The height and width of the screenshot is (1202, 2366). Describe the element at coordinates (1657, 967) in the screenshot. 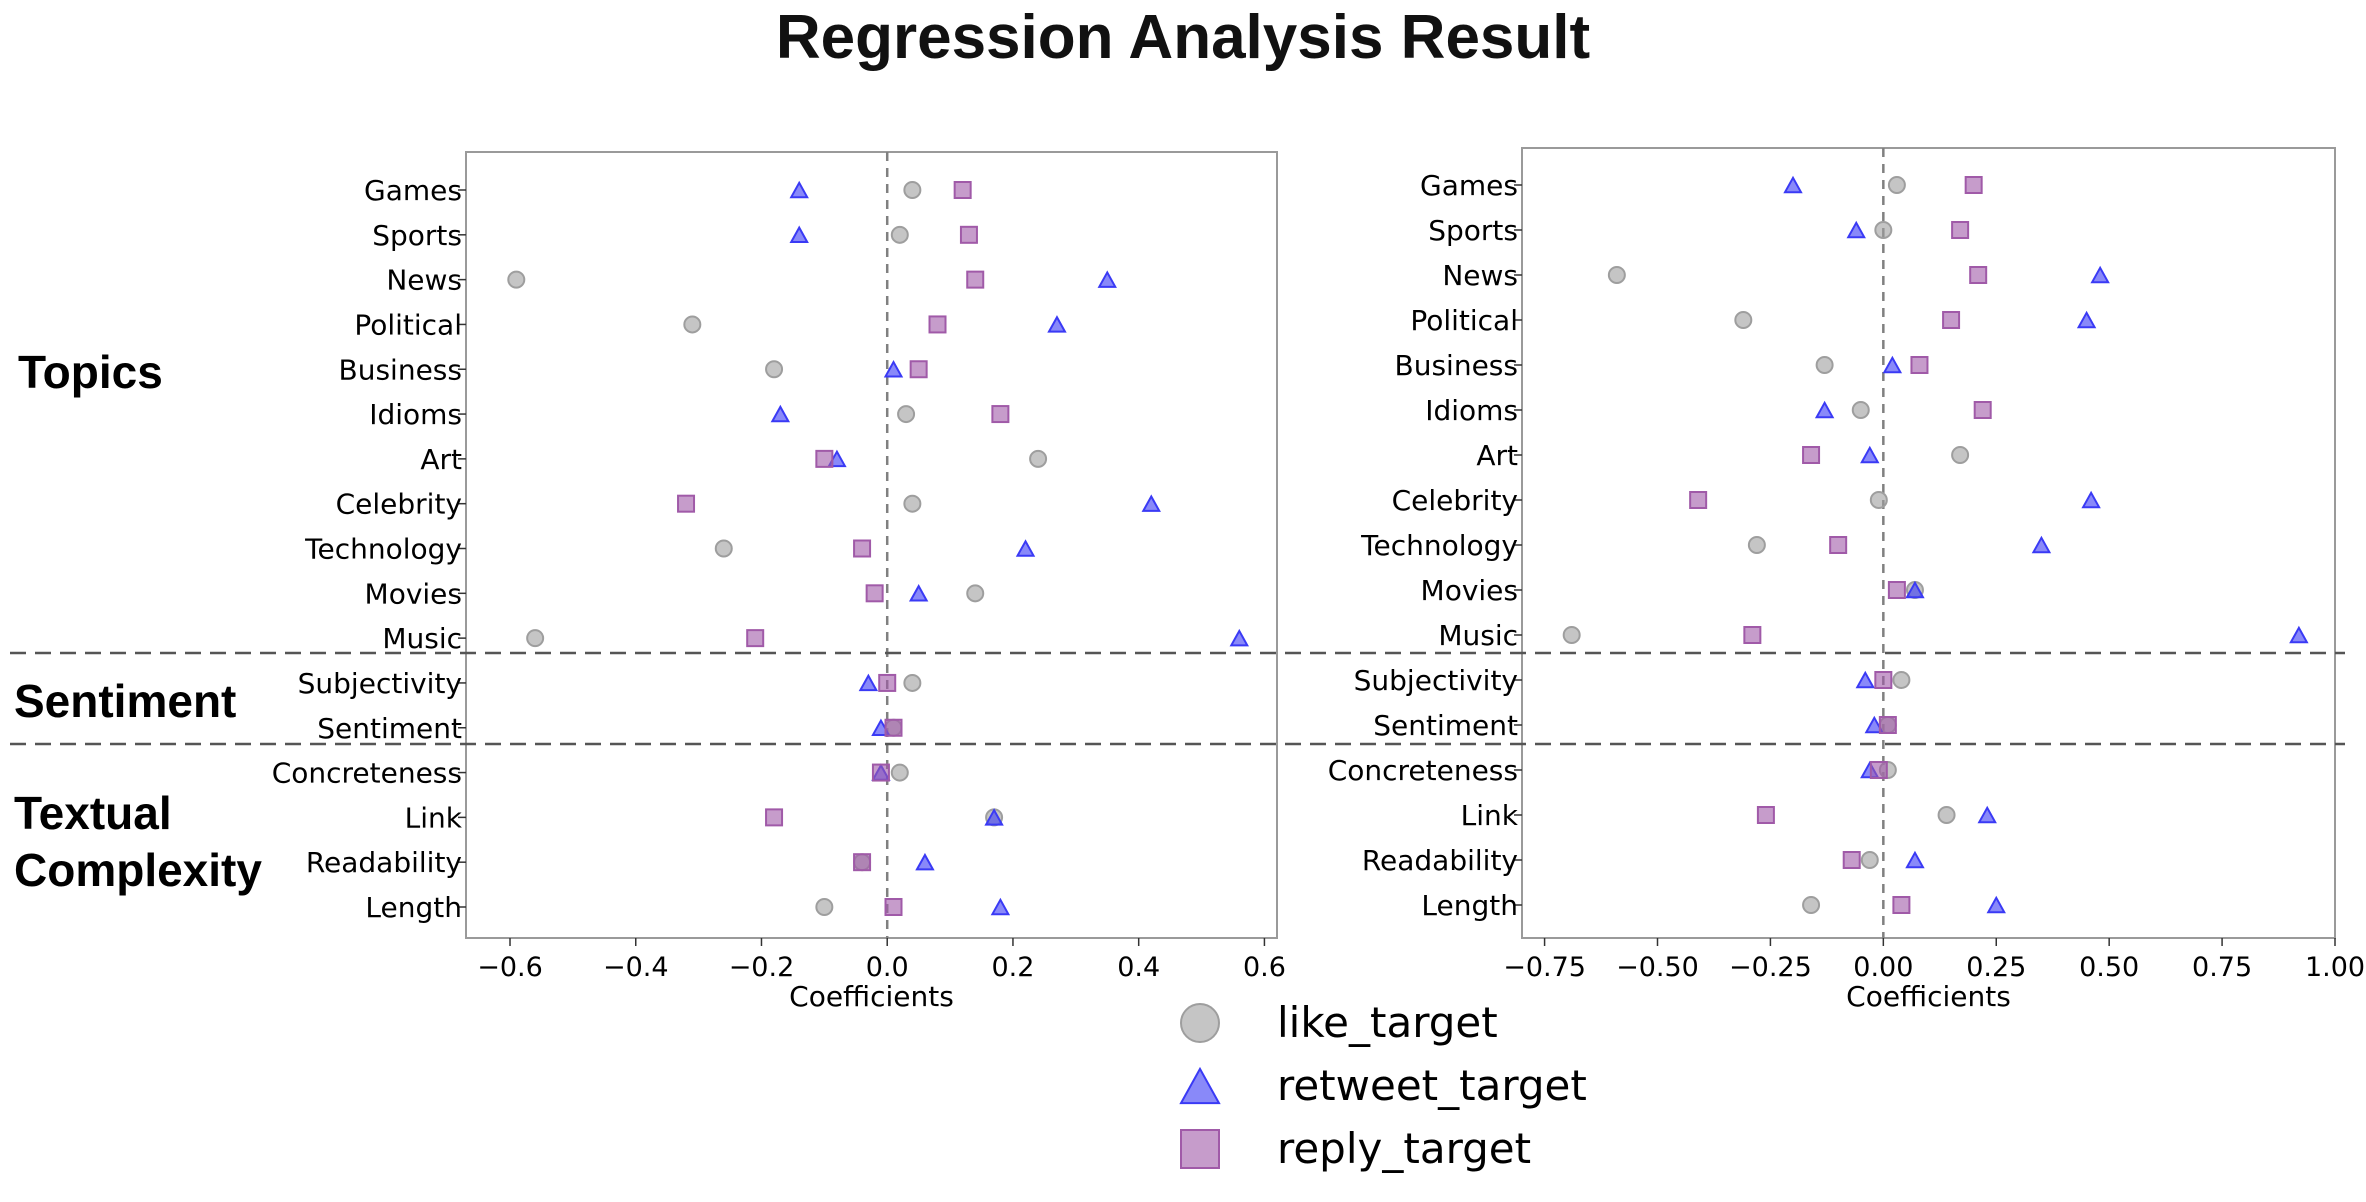

I see `x-tick-label: −0.50` at that location.